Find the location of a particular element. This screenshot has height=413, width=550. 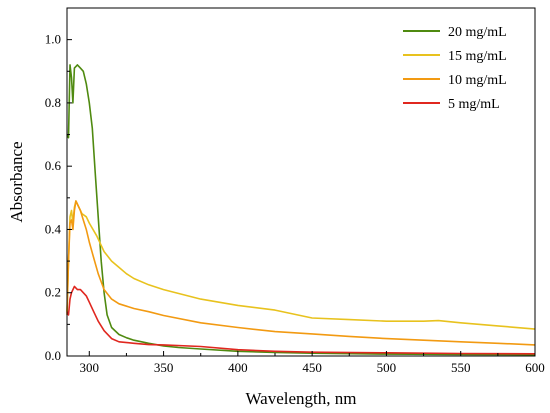

y-axis-label: Absorbance is located at coordinates (16, 181).